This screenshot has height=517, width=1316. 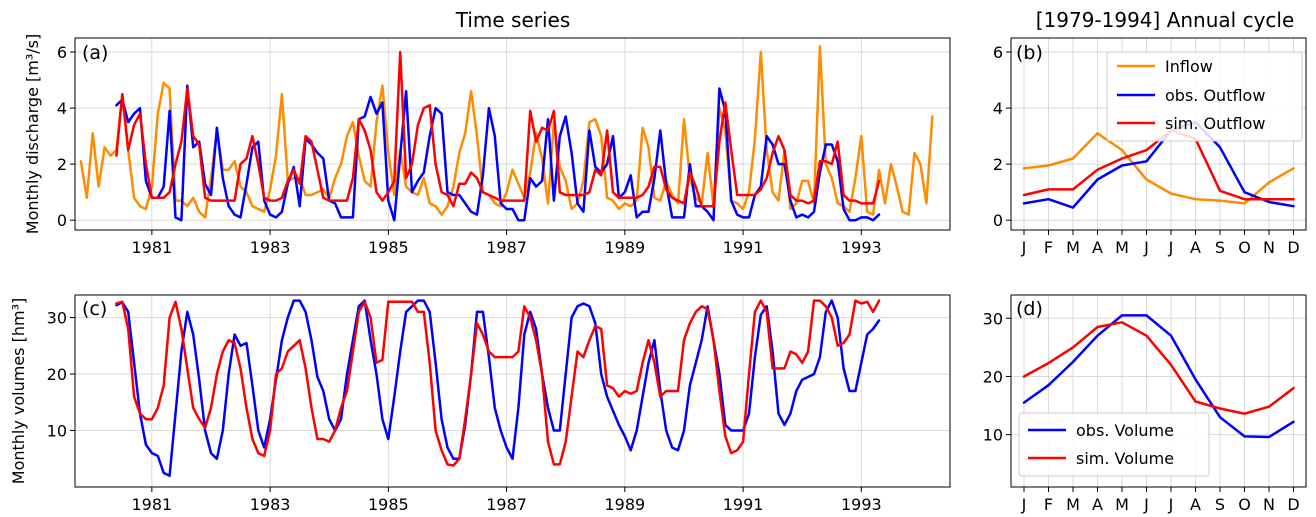 I want to click on panel-d-legend: obs. Volume sim. Volume, so click(x=1114, y=444).